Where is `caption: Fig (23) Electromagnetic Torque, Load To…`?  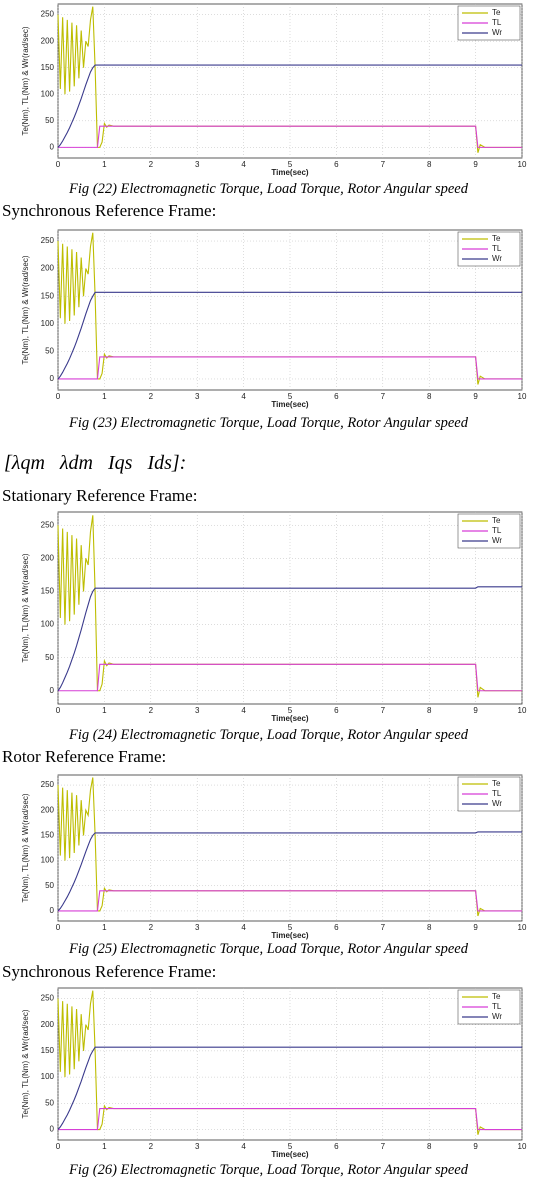 caption: Fig (23) Electromagnetic Torque, Load To… is located at coordinates (268, 423).